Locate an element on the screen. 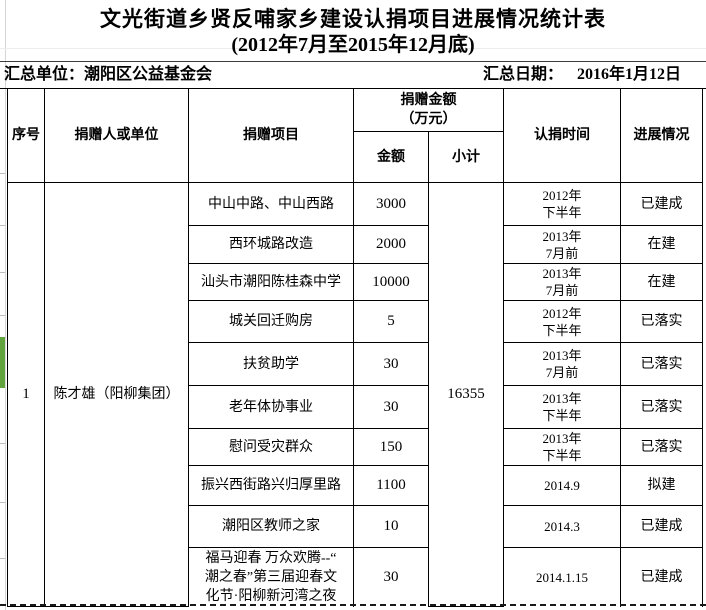 This screenshot has width=706, height=610. header-progress: 进展情况 is located at coordinates (661, 135).